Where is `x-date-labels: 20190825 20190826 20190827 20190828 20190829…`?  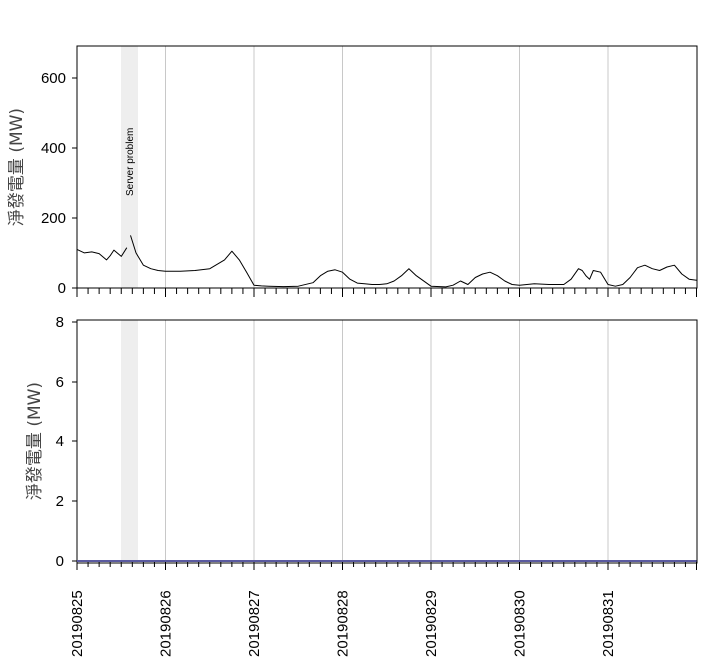
x-date-labels: 20190825 20190826 20190827 20190828 20190829… is located at coordinates (343, 623).